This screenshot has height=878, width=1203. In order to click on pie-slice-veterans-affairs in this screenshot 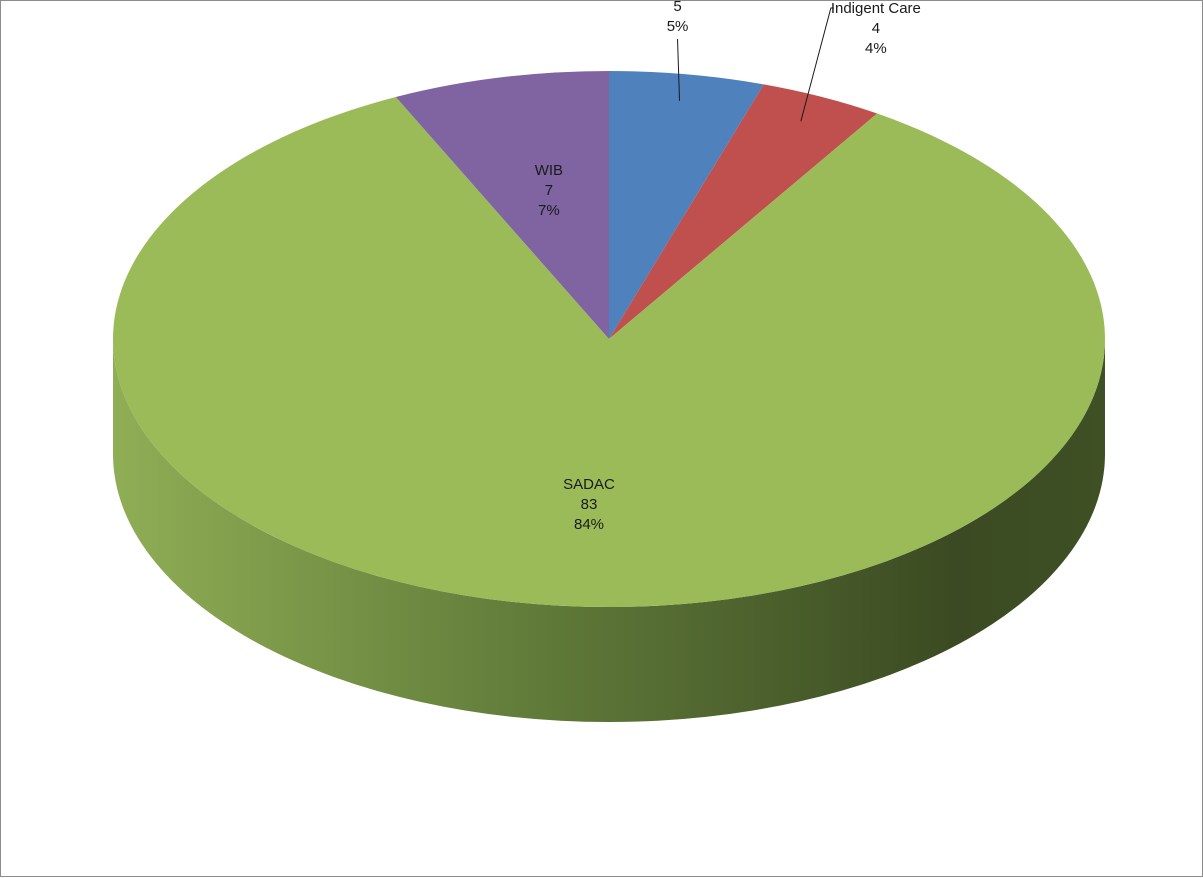, I will do `click(686, 205)`.